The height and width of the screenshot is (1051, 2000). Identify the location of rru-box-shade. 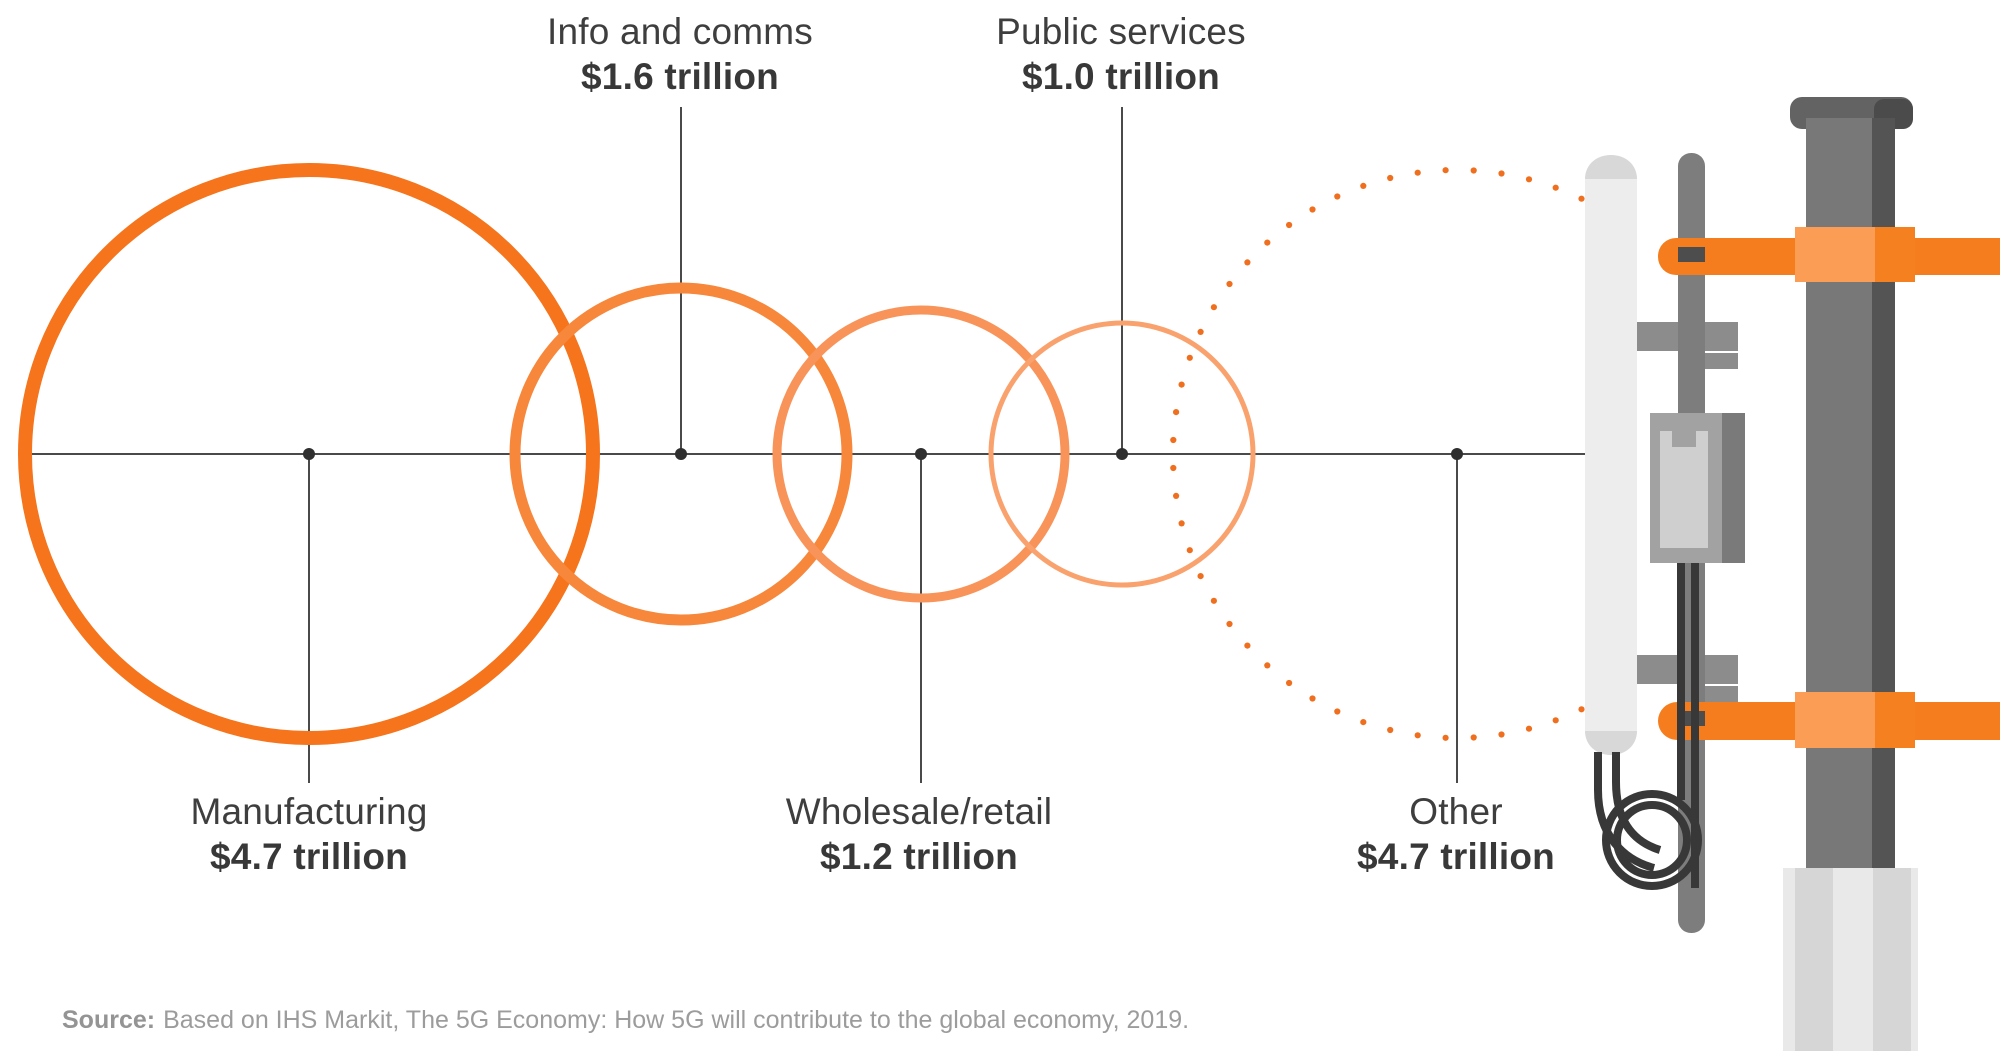
(1733, 488).